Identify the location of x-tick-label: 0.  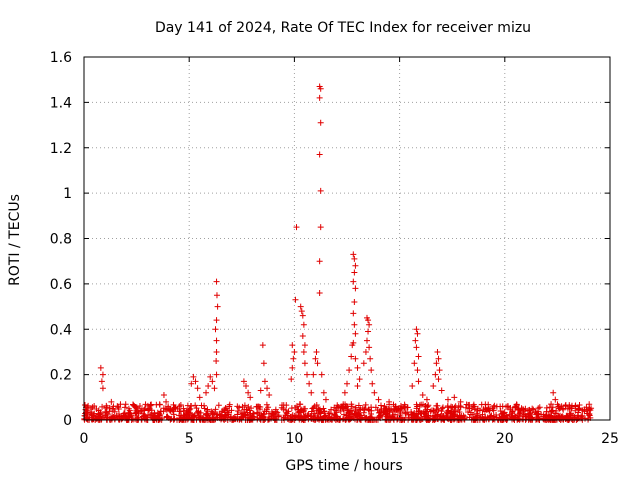
(84, 439).